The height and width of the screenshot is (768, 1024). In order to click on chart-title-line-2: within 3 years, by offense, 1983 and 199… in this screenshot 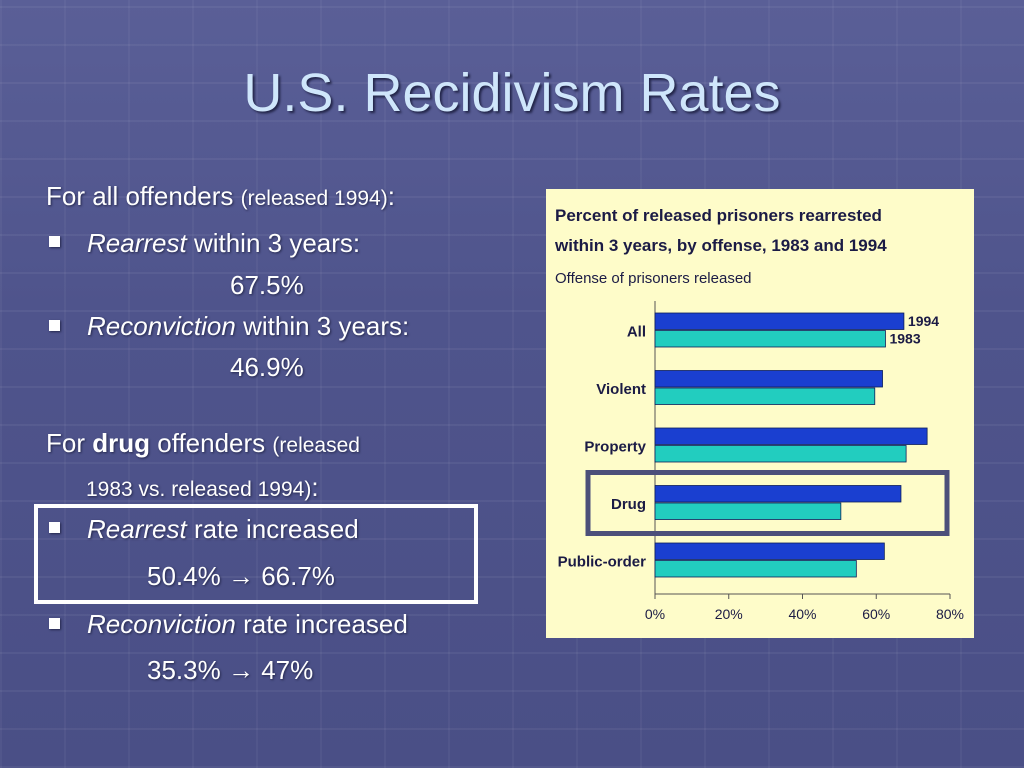, I will do `click(720, 245)`.